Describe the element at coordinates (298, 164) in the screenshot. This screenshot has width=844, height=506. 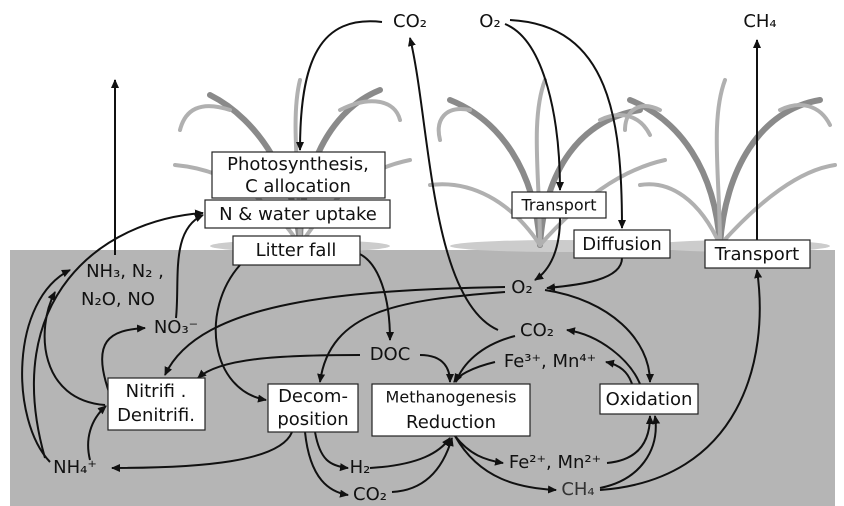
I see `box-label: Photosynthesis,` at that location.